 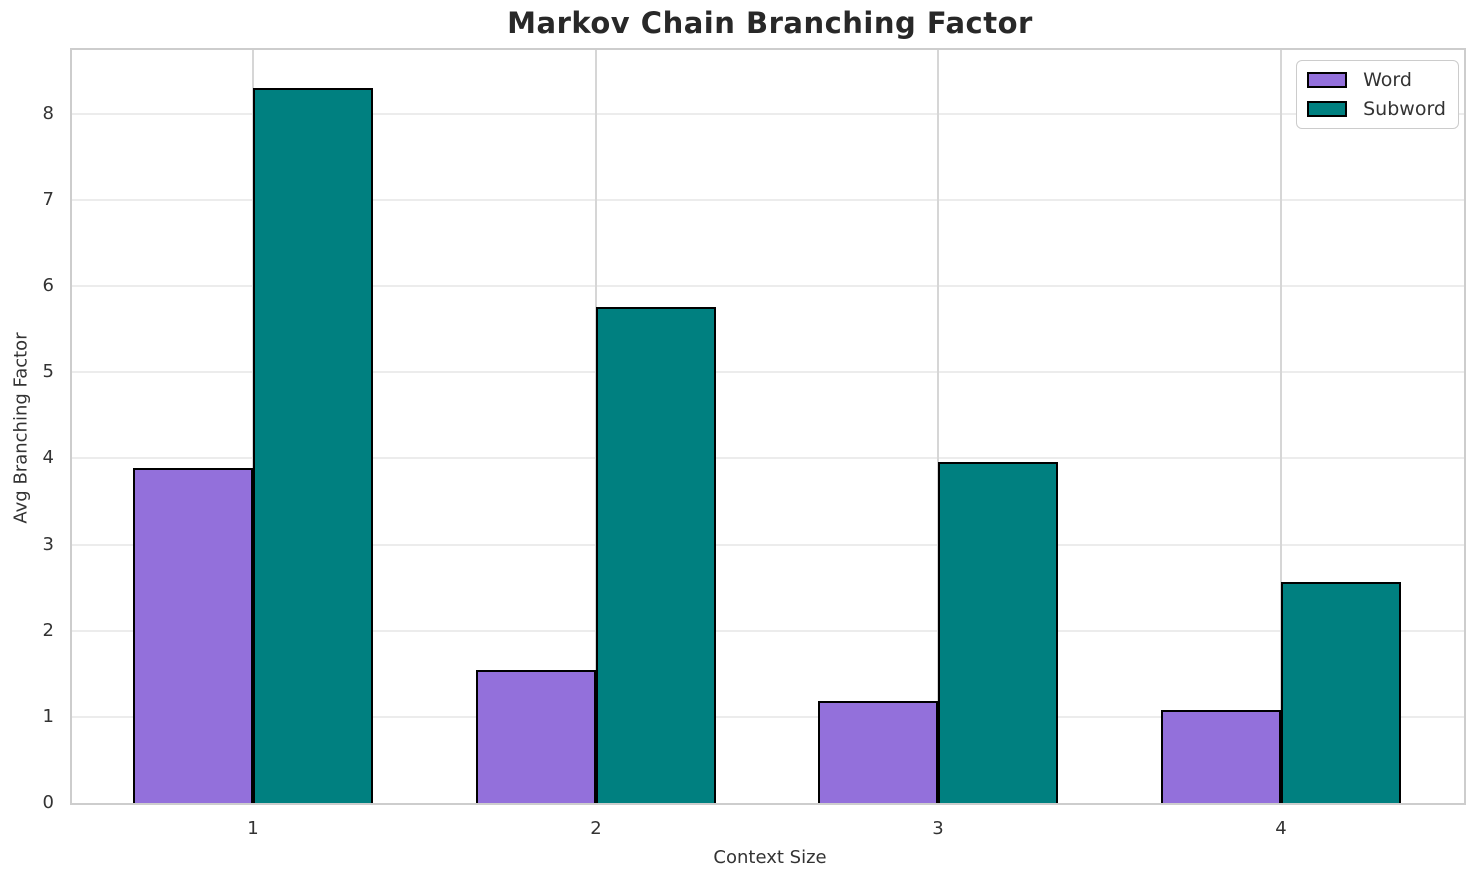 What do you see at coordinates (48, 113) in the screenshot?
I see `y-tick-label-8: 8` at bounding box center [48, 113].